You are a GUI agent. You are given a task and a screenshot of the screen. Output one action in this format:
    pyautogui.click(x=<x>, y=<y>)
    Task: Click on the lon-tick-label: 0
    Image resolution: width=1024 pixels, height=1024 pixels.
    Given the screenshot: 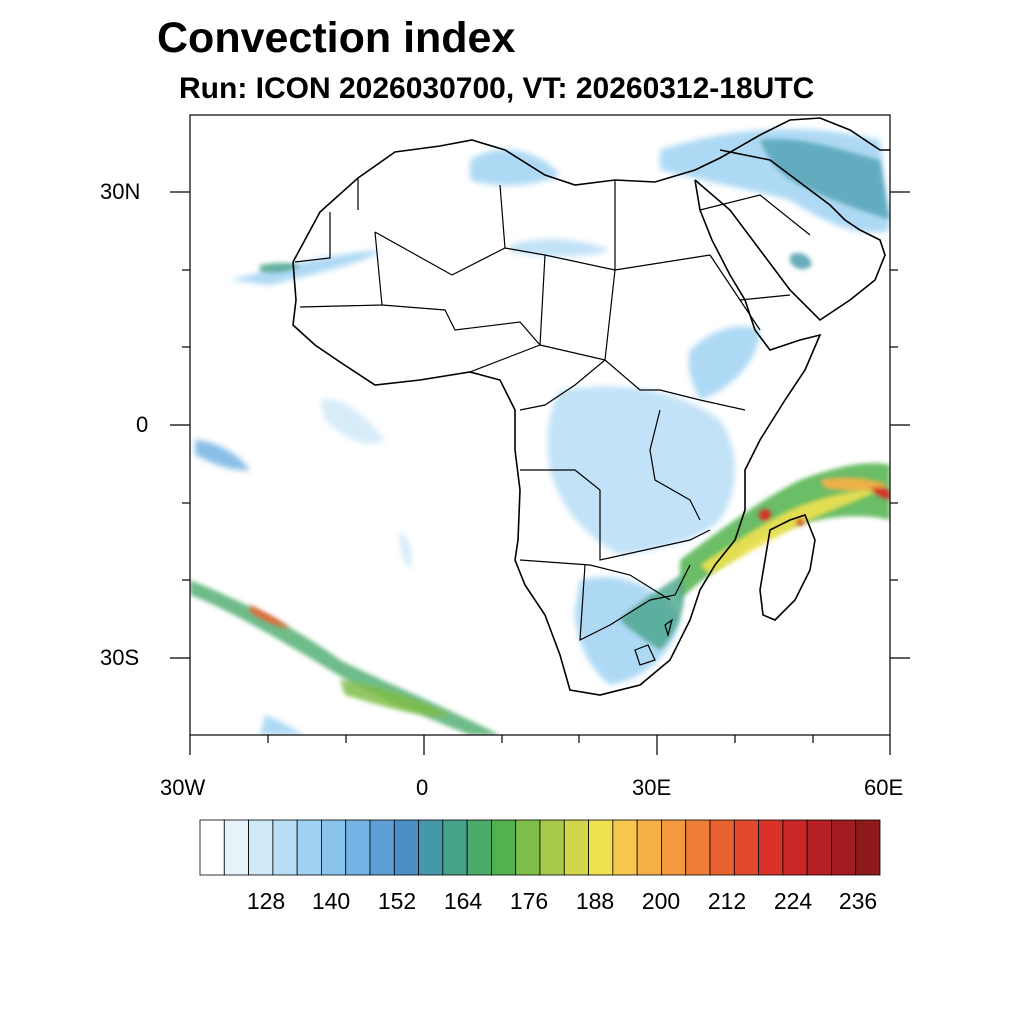 What is the action you would take?
    pyautogui.click(x=422, y=787)
    